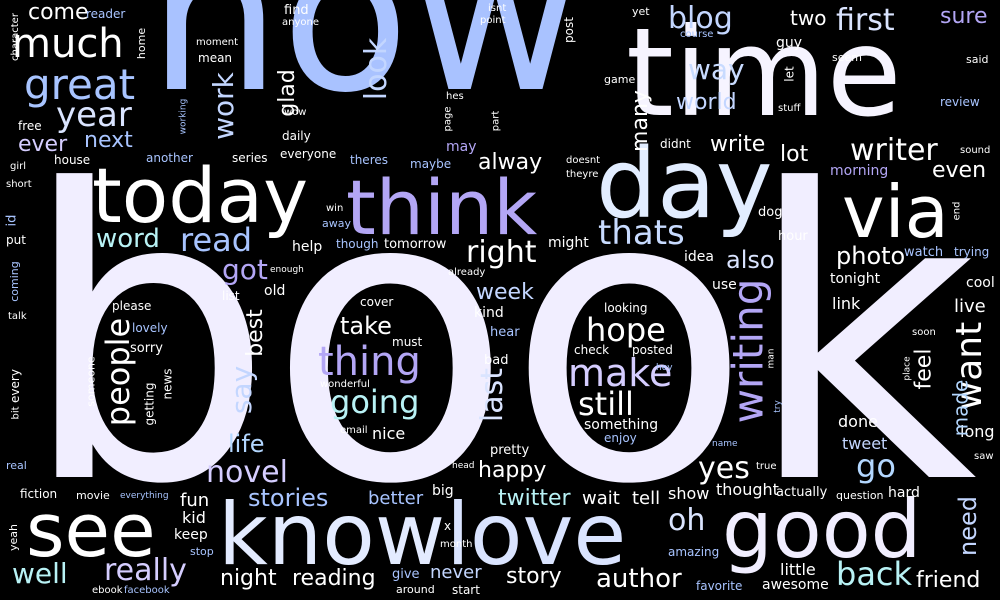  Describe the element at coordinates (894, 150) in the screenshot. I see `word-writer: writer` at that location.